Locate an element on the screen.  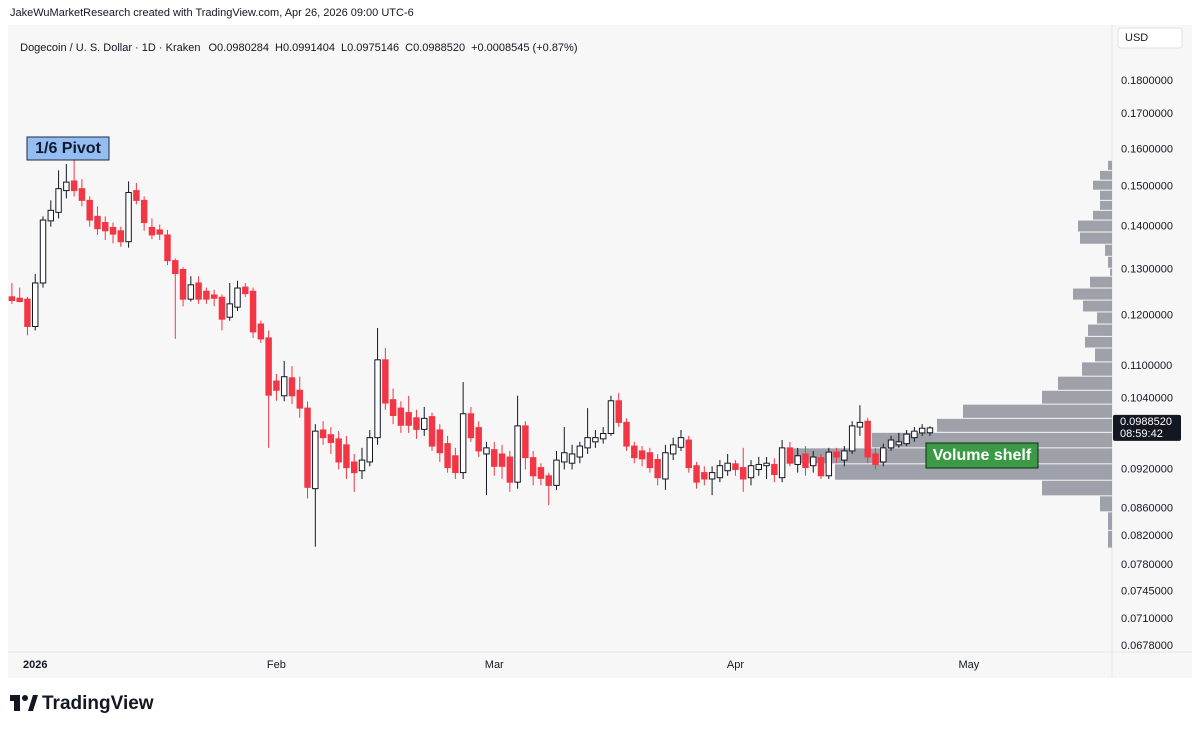
y-tick-label: 0.0745000 is located at coordinates (1147, 591).